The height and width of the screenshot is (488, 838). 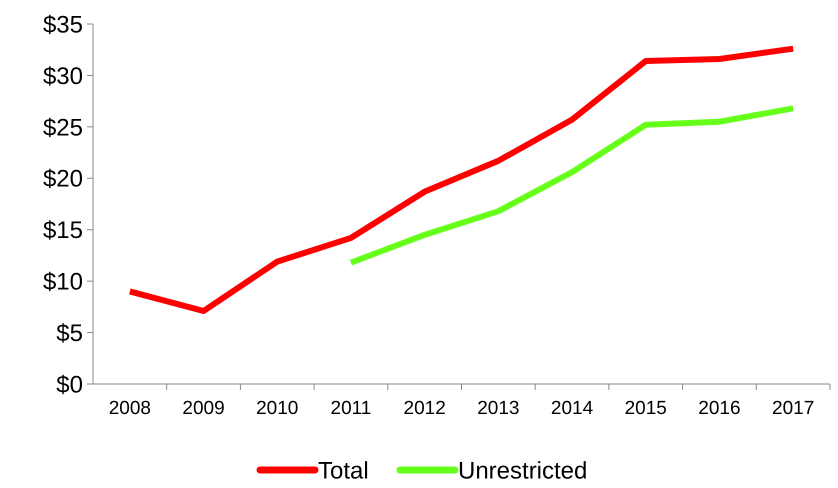 What do you see at coordinates (62, 179) in the screenshot?
I see `y-tick-label: $20` at bounding box center [62, 179].